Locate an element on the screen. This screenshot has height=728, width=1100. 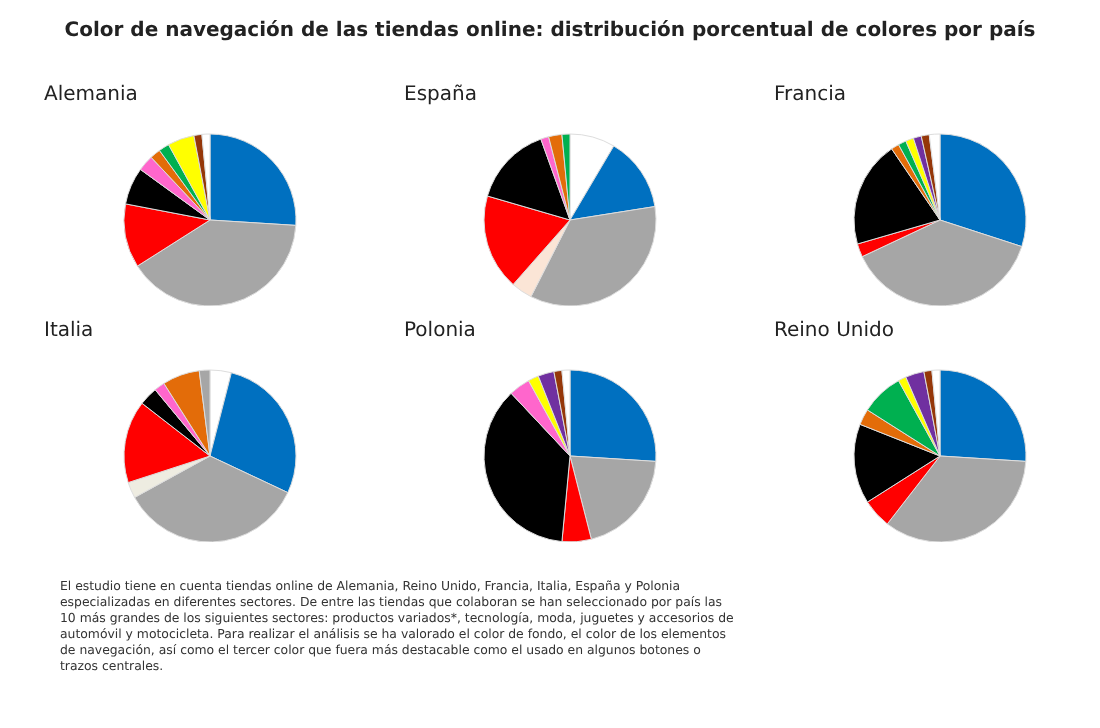
chart-title: Polonia is located at coordinates (441, 331).